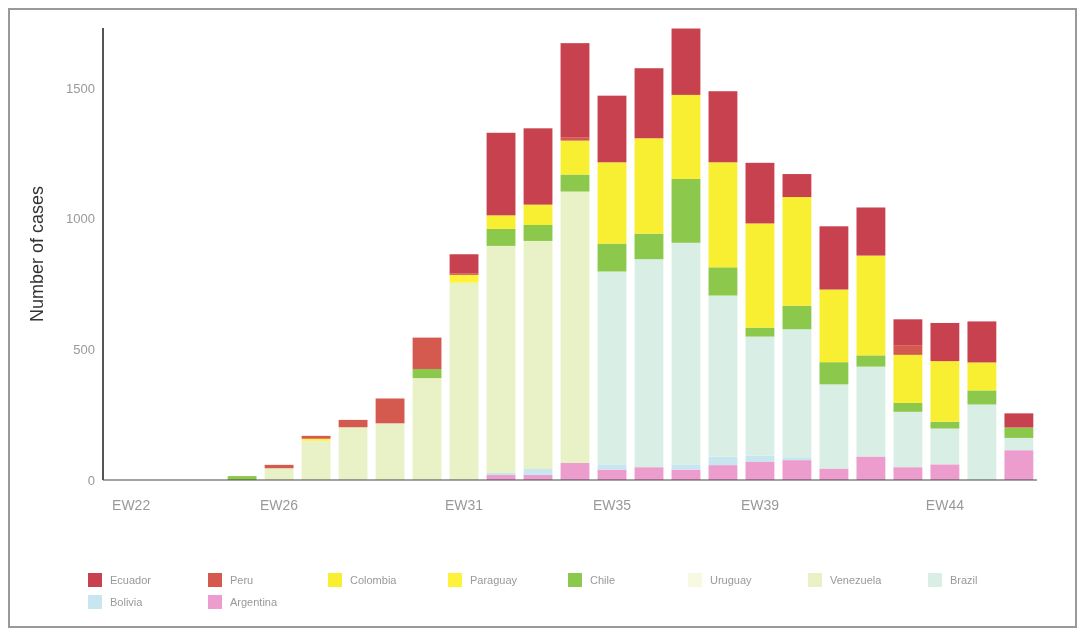 The image size is (1085, 637). What do you see at coordinates (131, 505) in the screenshot?
I see `x-tick-label: EW22` at bounding box center [131, 505].